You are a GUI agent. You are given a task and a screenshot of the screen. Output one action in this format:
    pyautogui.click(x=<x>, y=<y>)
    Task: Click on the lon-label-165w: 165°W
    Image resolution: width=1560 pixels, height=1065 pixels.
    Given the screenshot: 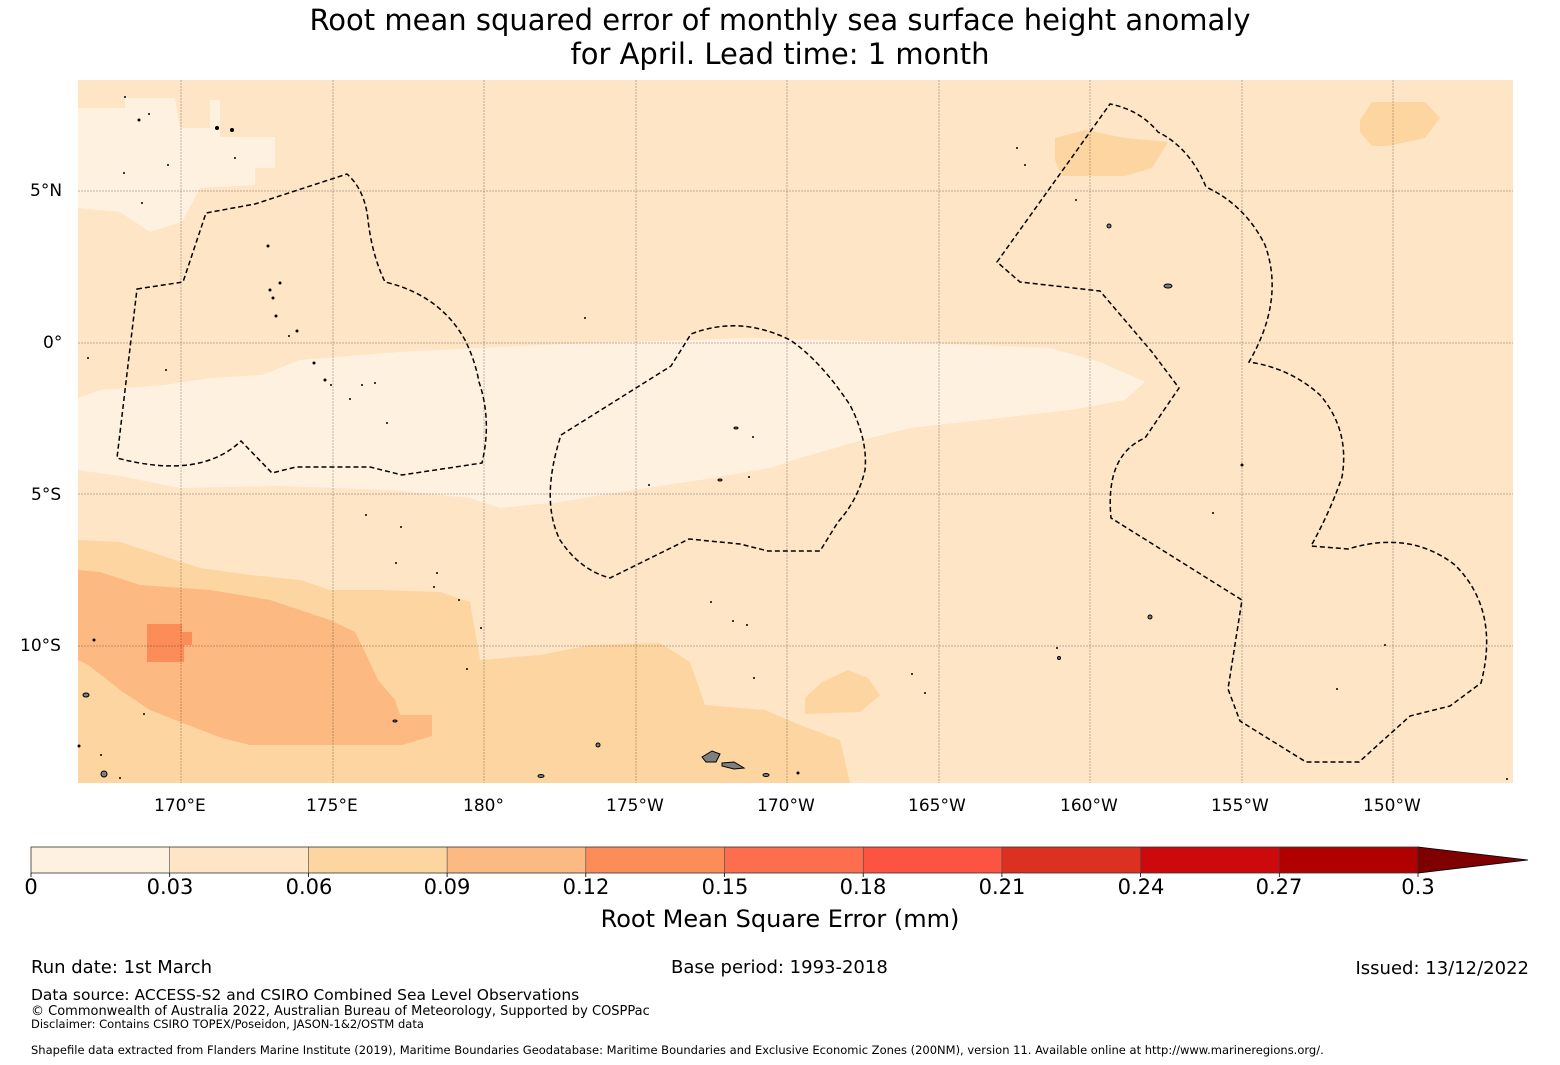 What is the action you would take?
    pyautogui.click(x=937, y=806)
    